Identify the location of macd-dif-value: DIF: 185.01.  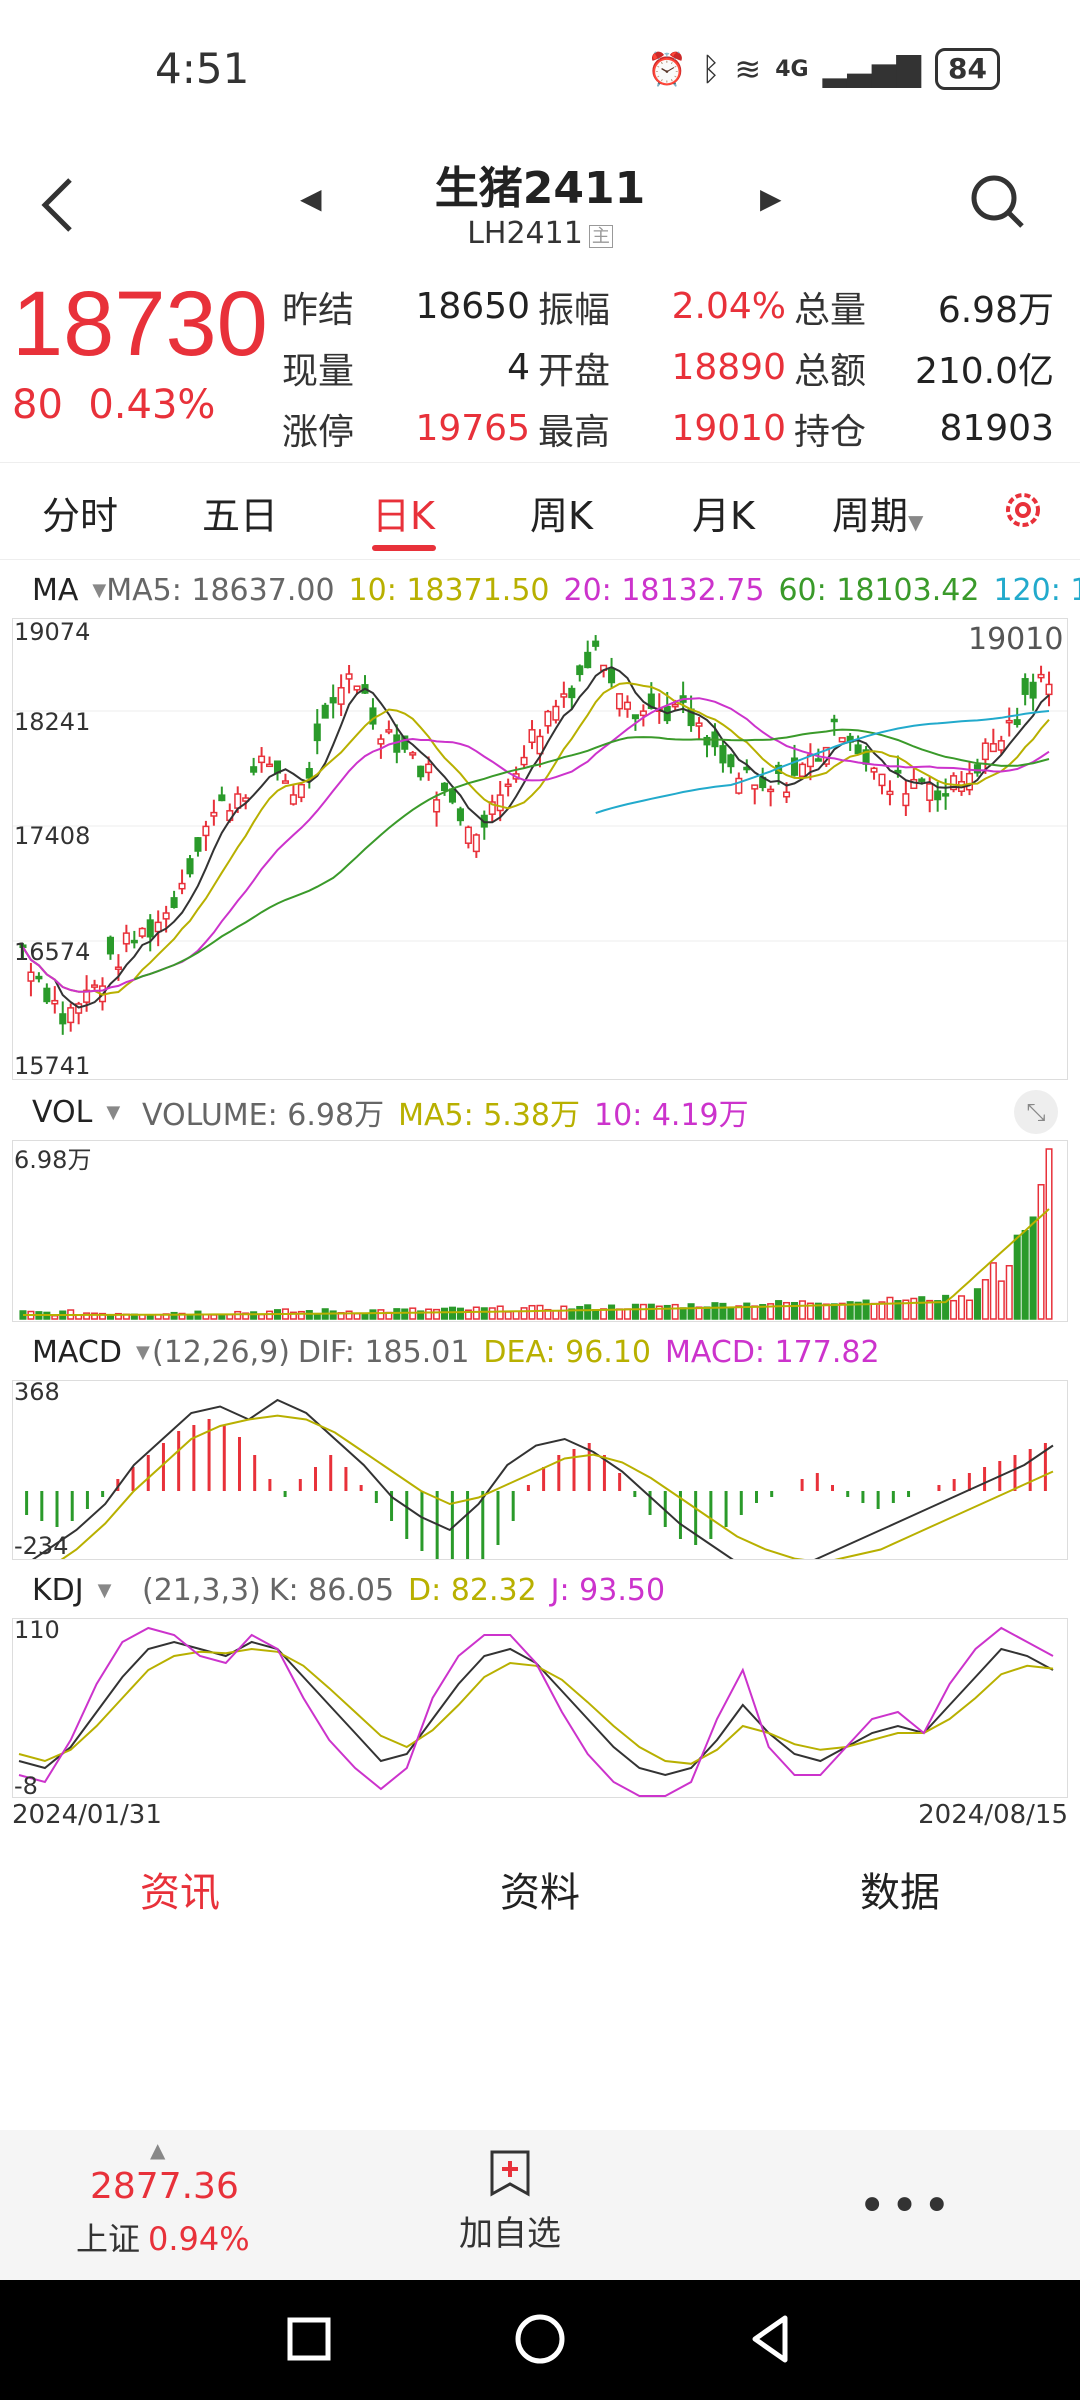
(383, 1352).